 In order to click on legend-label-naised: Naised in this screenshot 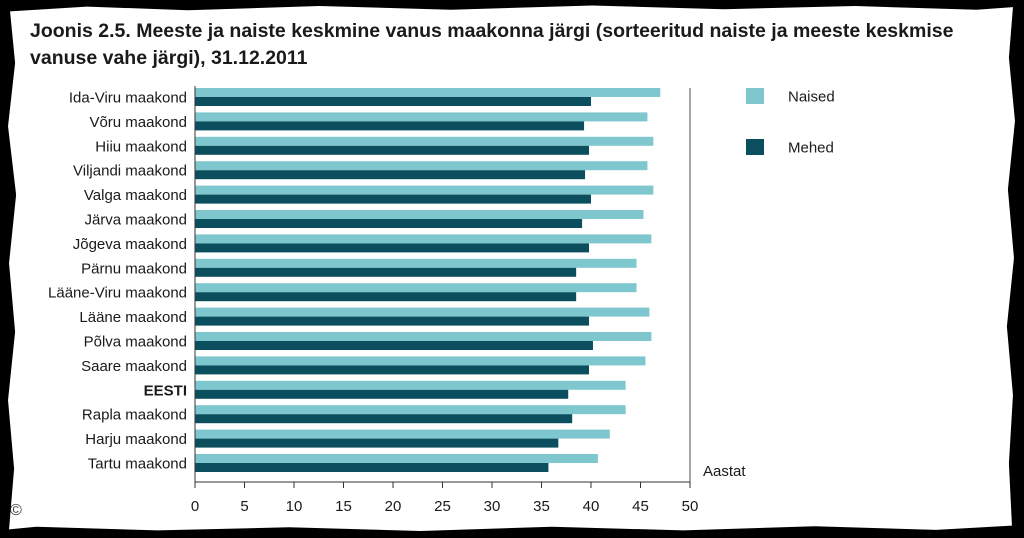, I will do `click(811, 97)`.